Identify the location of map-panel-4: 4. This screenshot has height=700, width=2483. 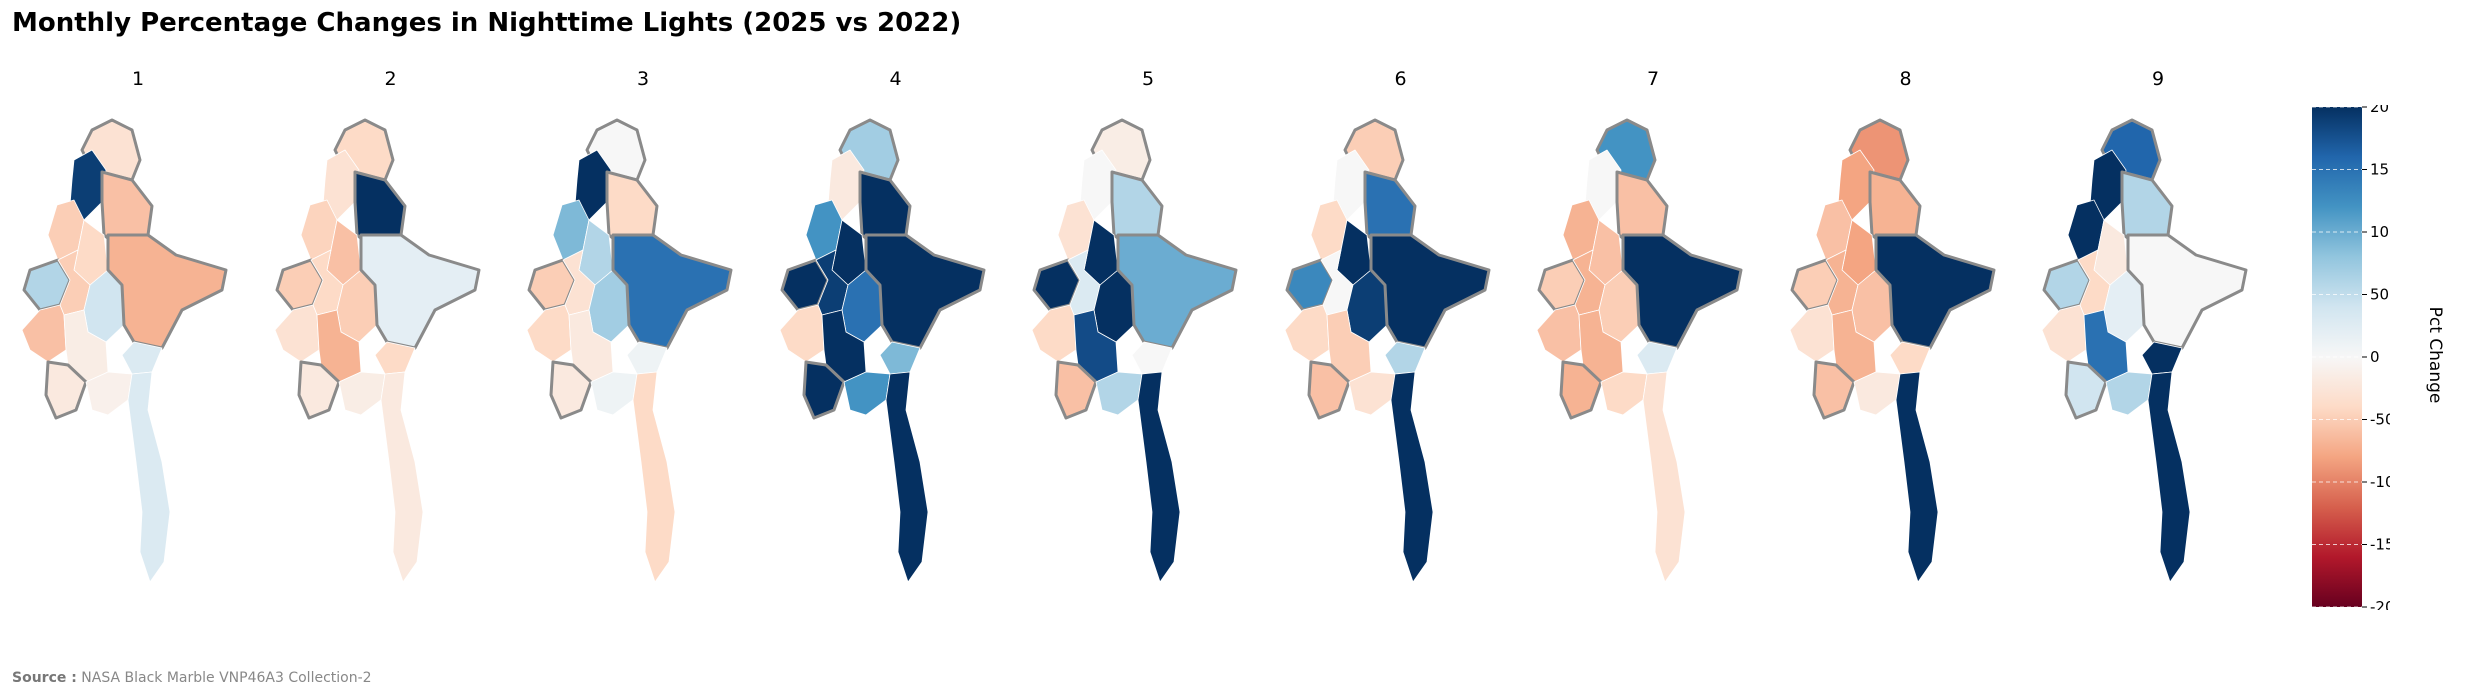
(896, 330).